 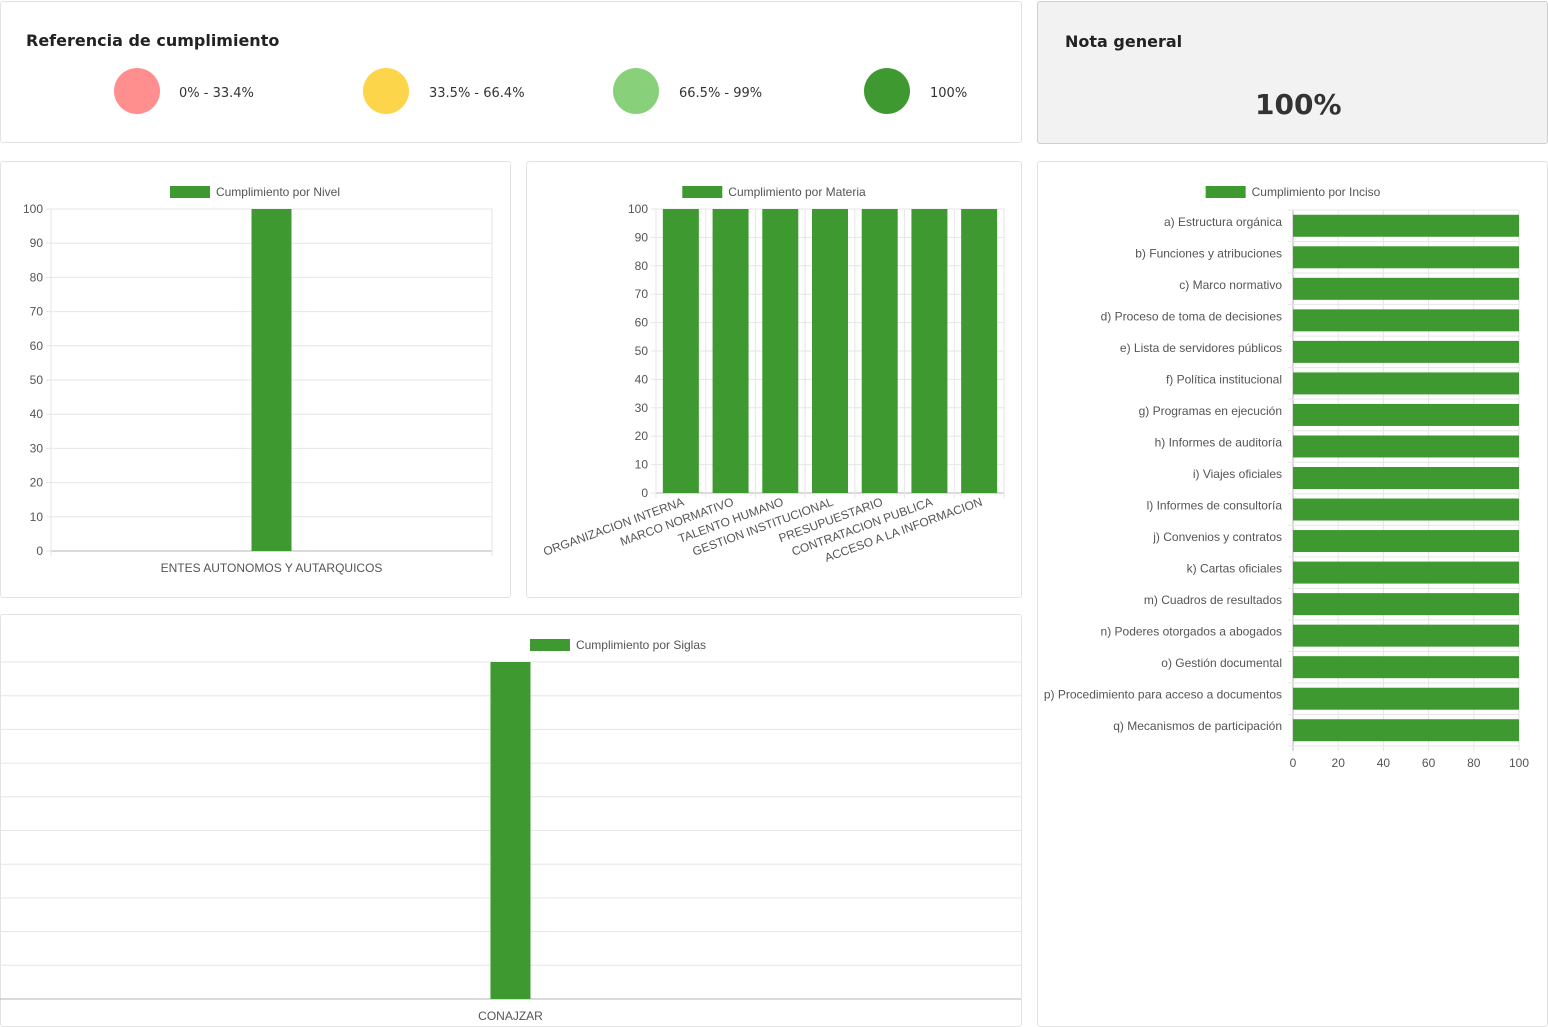 What do you see at coordinates (271, 380) in the screenshot?
I see `bar-nivel` at bounding box center [271, 380].